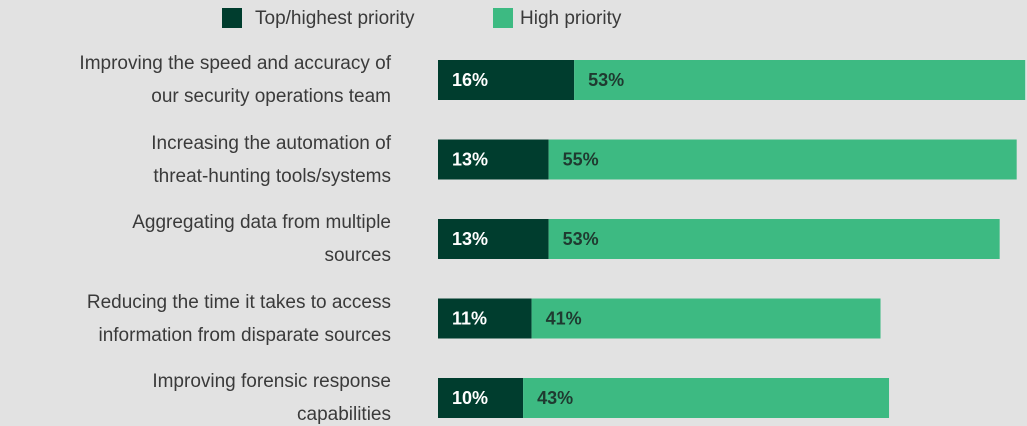  Describe the element at coordinates (261, 239) in the screenshot. I see `category-label: Aggregating data from multiple sources` at that location.